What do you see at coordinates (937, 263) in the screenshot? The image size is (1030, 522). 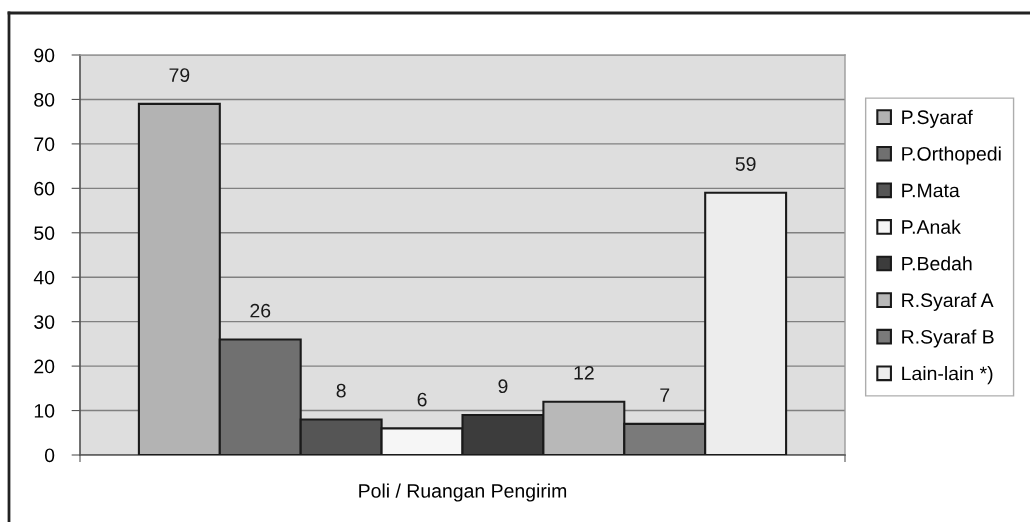 I see `legend-label: P.Bedah` at bounding box center [937, 263].